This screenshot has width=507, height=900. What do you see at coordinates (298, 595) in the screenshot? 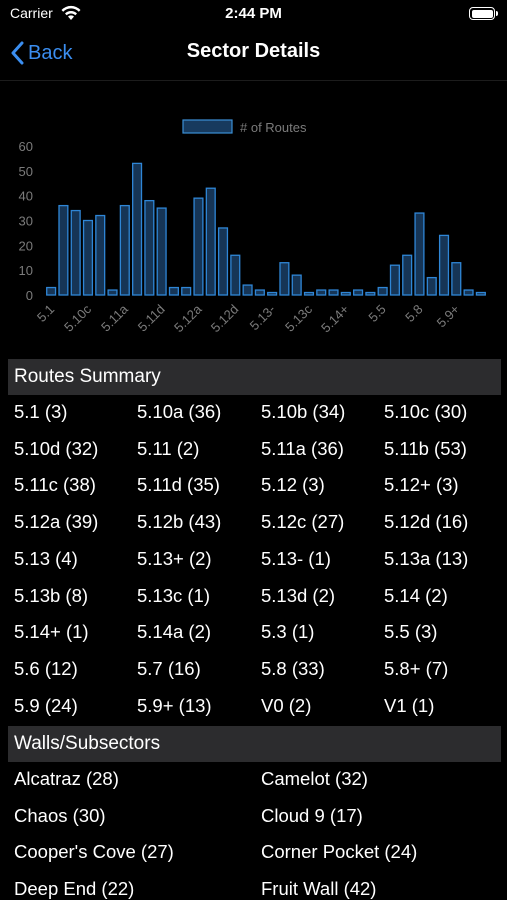
I see `route-grade-item: 5.13d (2)` at bounding box center [298, 595].